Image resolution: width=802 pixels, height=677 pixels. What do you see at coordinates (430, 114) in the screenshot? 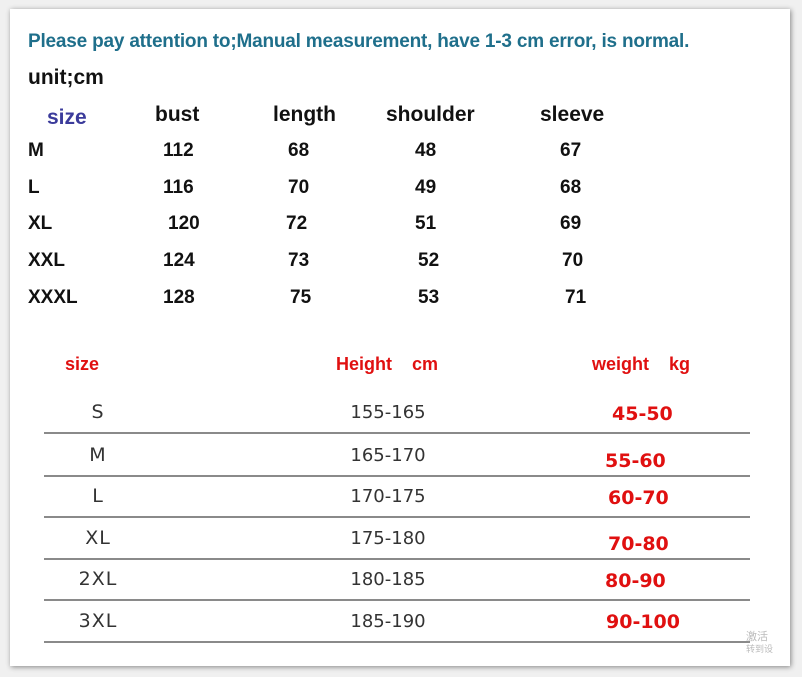
I see `column-header-shoulder: shoulder` at bounding box center [430, 114].